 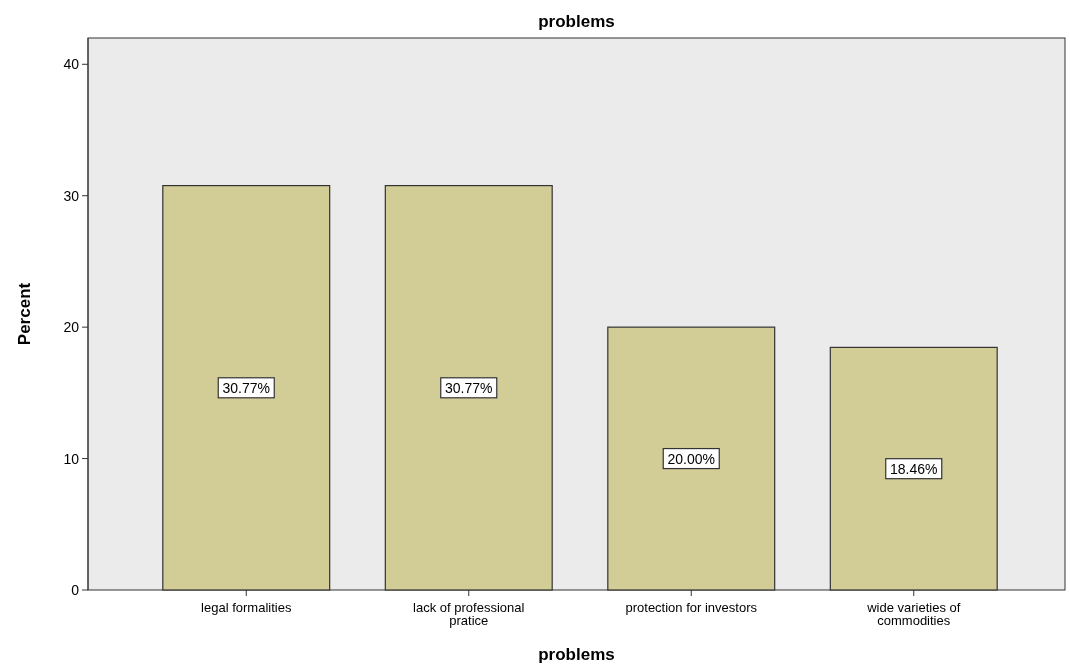 What do you see at coordinates (913, 614) in the screenshot?
I see `x-tick-label: wide varieties of commodities` at bounding box center [913, 614].